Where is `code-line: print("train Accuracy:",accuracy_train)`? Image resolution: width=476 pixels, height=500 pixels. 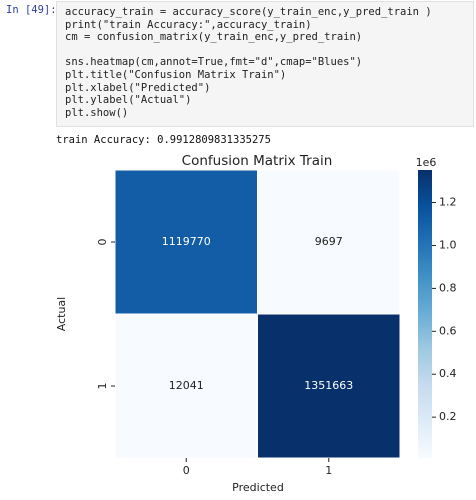 code-line: print("train Accuracy:",accuracy_train) is located at coordinates (188, 24).